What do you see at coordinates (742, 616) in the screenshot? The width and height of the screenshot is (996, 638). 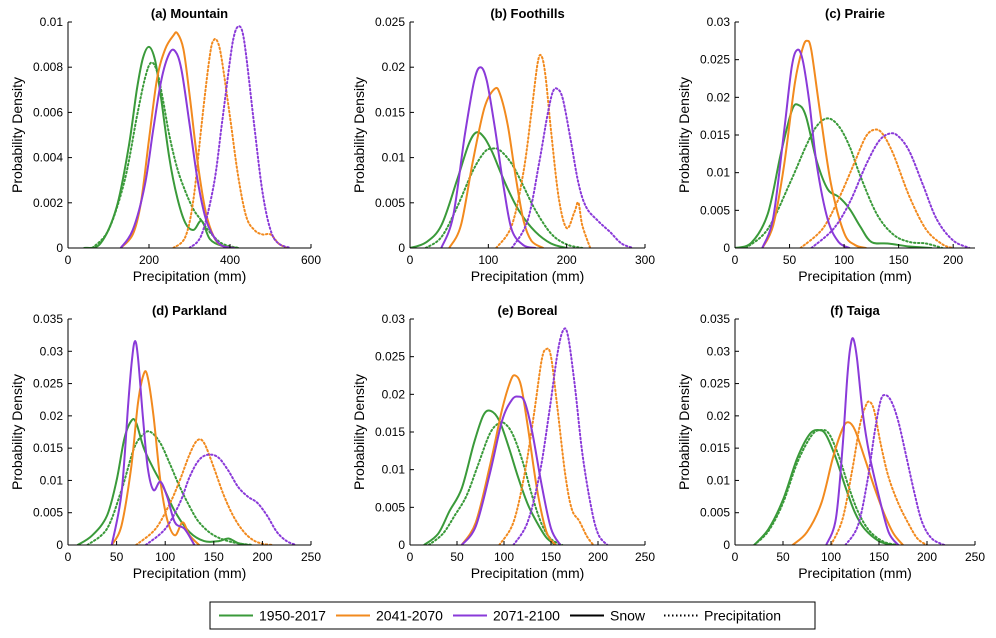 I see `legend-label: Precipitation` at bounding box center [742, 616].